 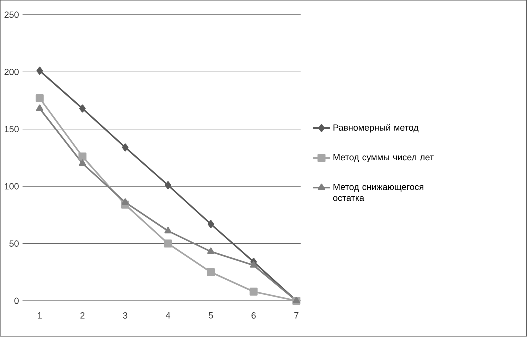 I want to click on x-tick-label: 3, so click(x=125, y=315).